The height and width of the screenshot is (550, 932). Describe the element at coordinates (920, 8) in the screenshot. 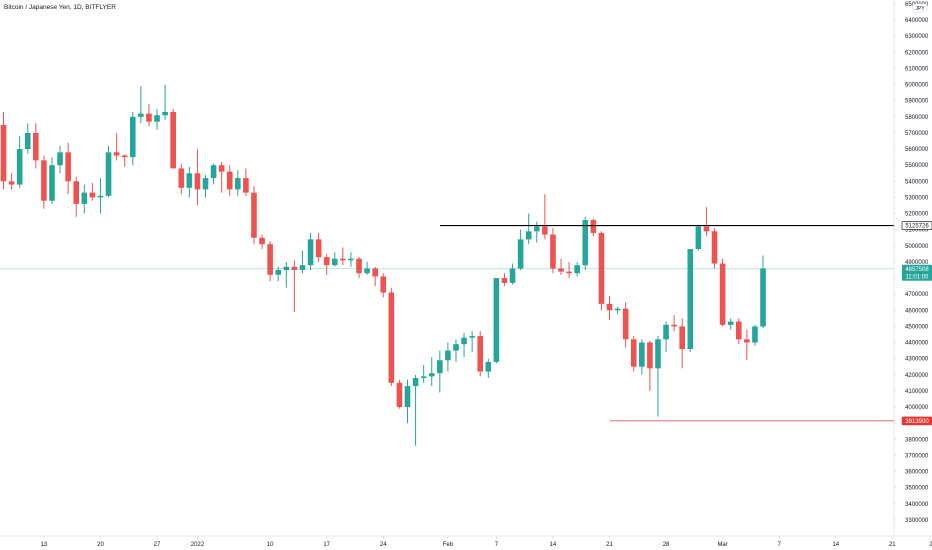

I see `currency-badge` at that location.